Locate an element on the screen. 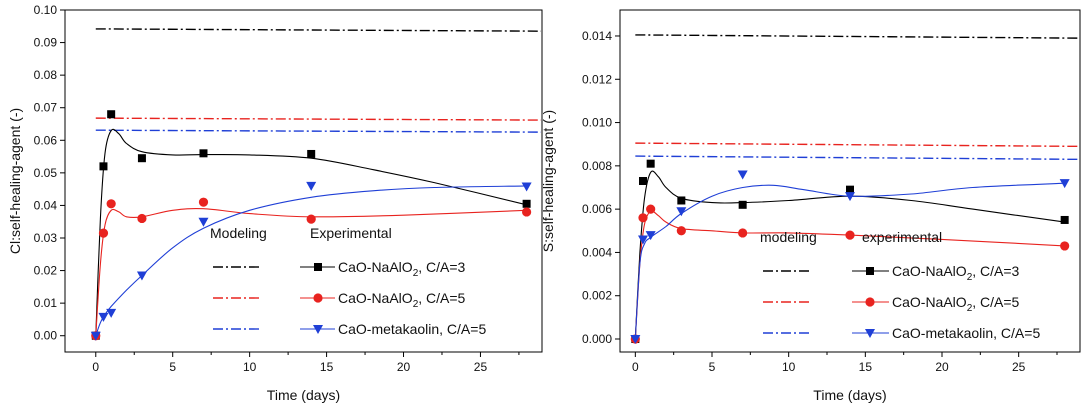 Image resolution: width=1083 pixels, height=414 pixels. y-axis-label: S:self-healing-agent (-) is located at coordinates (548, 181).